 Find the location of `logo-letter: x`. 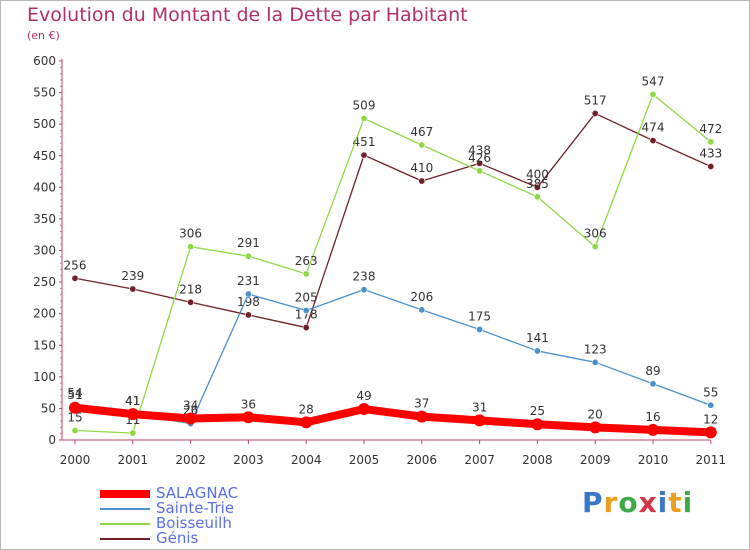

logo-letter: x is located at coordinates (648, 502).